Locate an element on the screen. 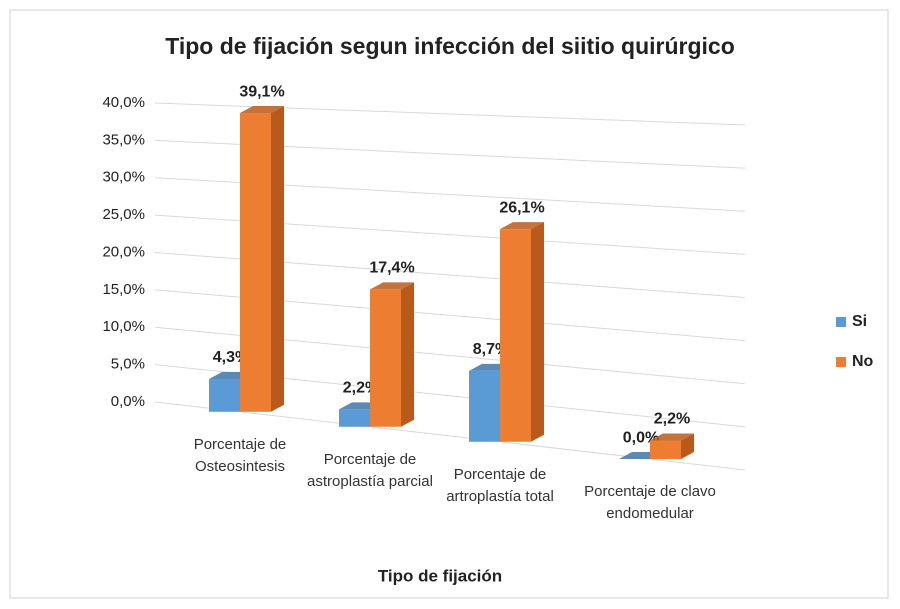  legend-label: Si is located at coordinates (859, 321).